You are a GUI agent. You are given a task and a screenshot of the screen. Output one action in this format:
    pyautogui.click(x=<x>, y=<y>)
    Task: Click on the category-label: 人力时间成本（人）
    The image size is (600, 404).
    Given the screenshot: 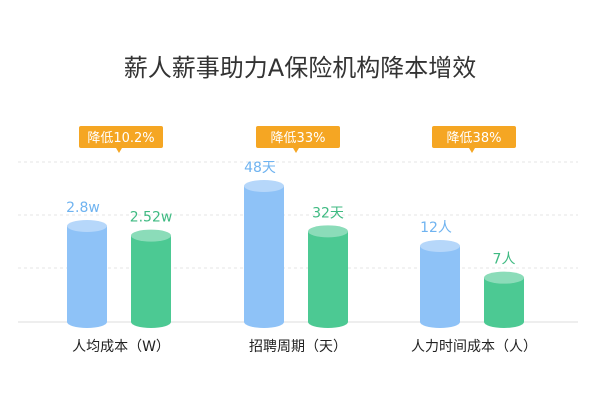 What is the action you would take?
    pyautogui.click(x=474, y=347)
    